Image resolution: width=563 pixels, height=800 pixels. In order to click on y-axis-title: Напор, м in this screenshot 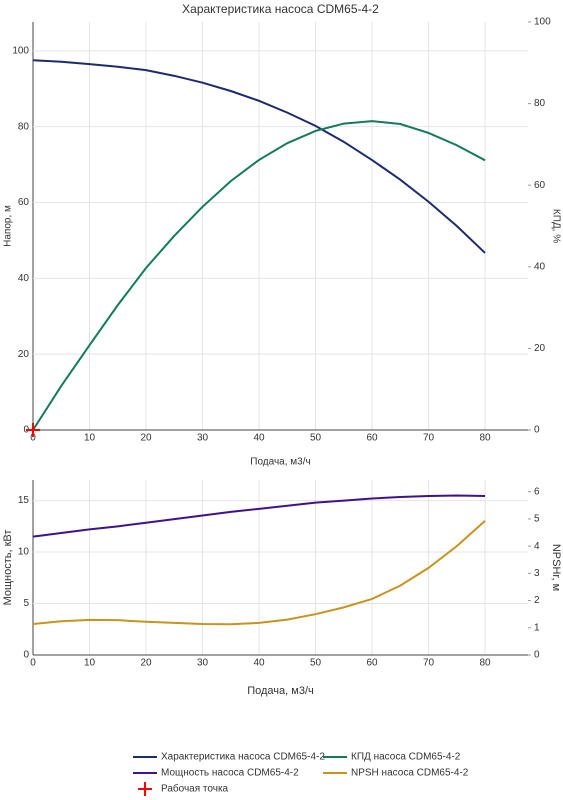, I will do `click(8, 226)`.